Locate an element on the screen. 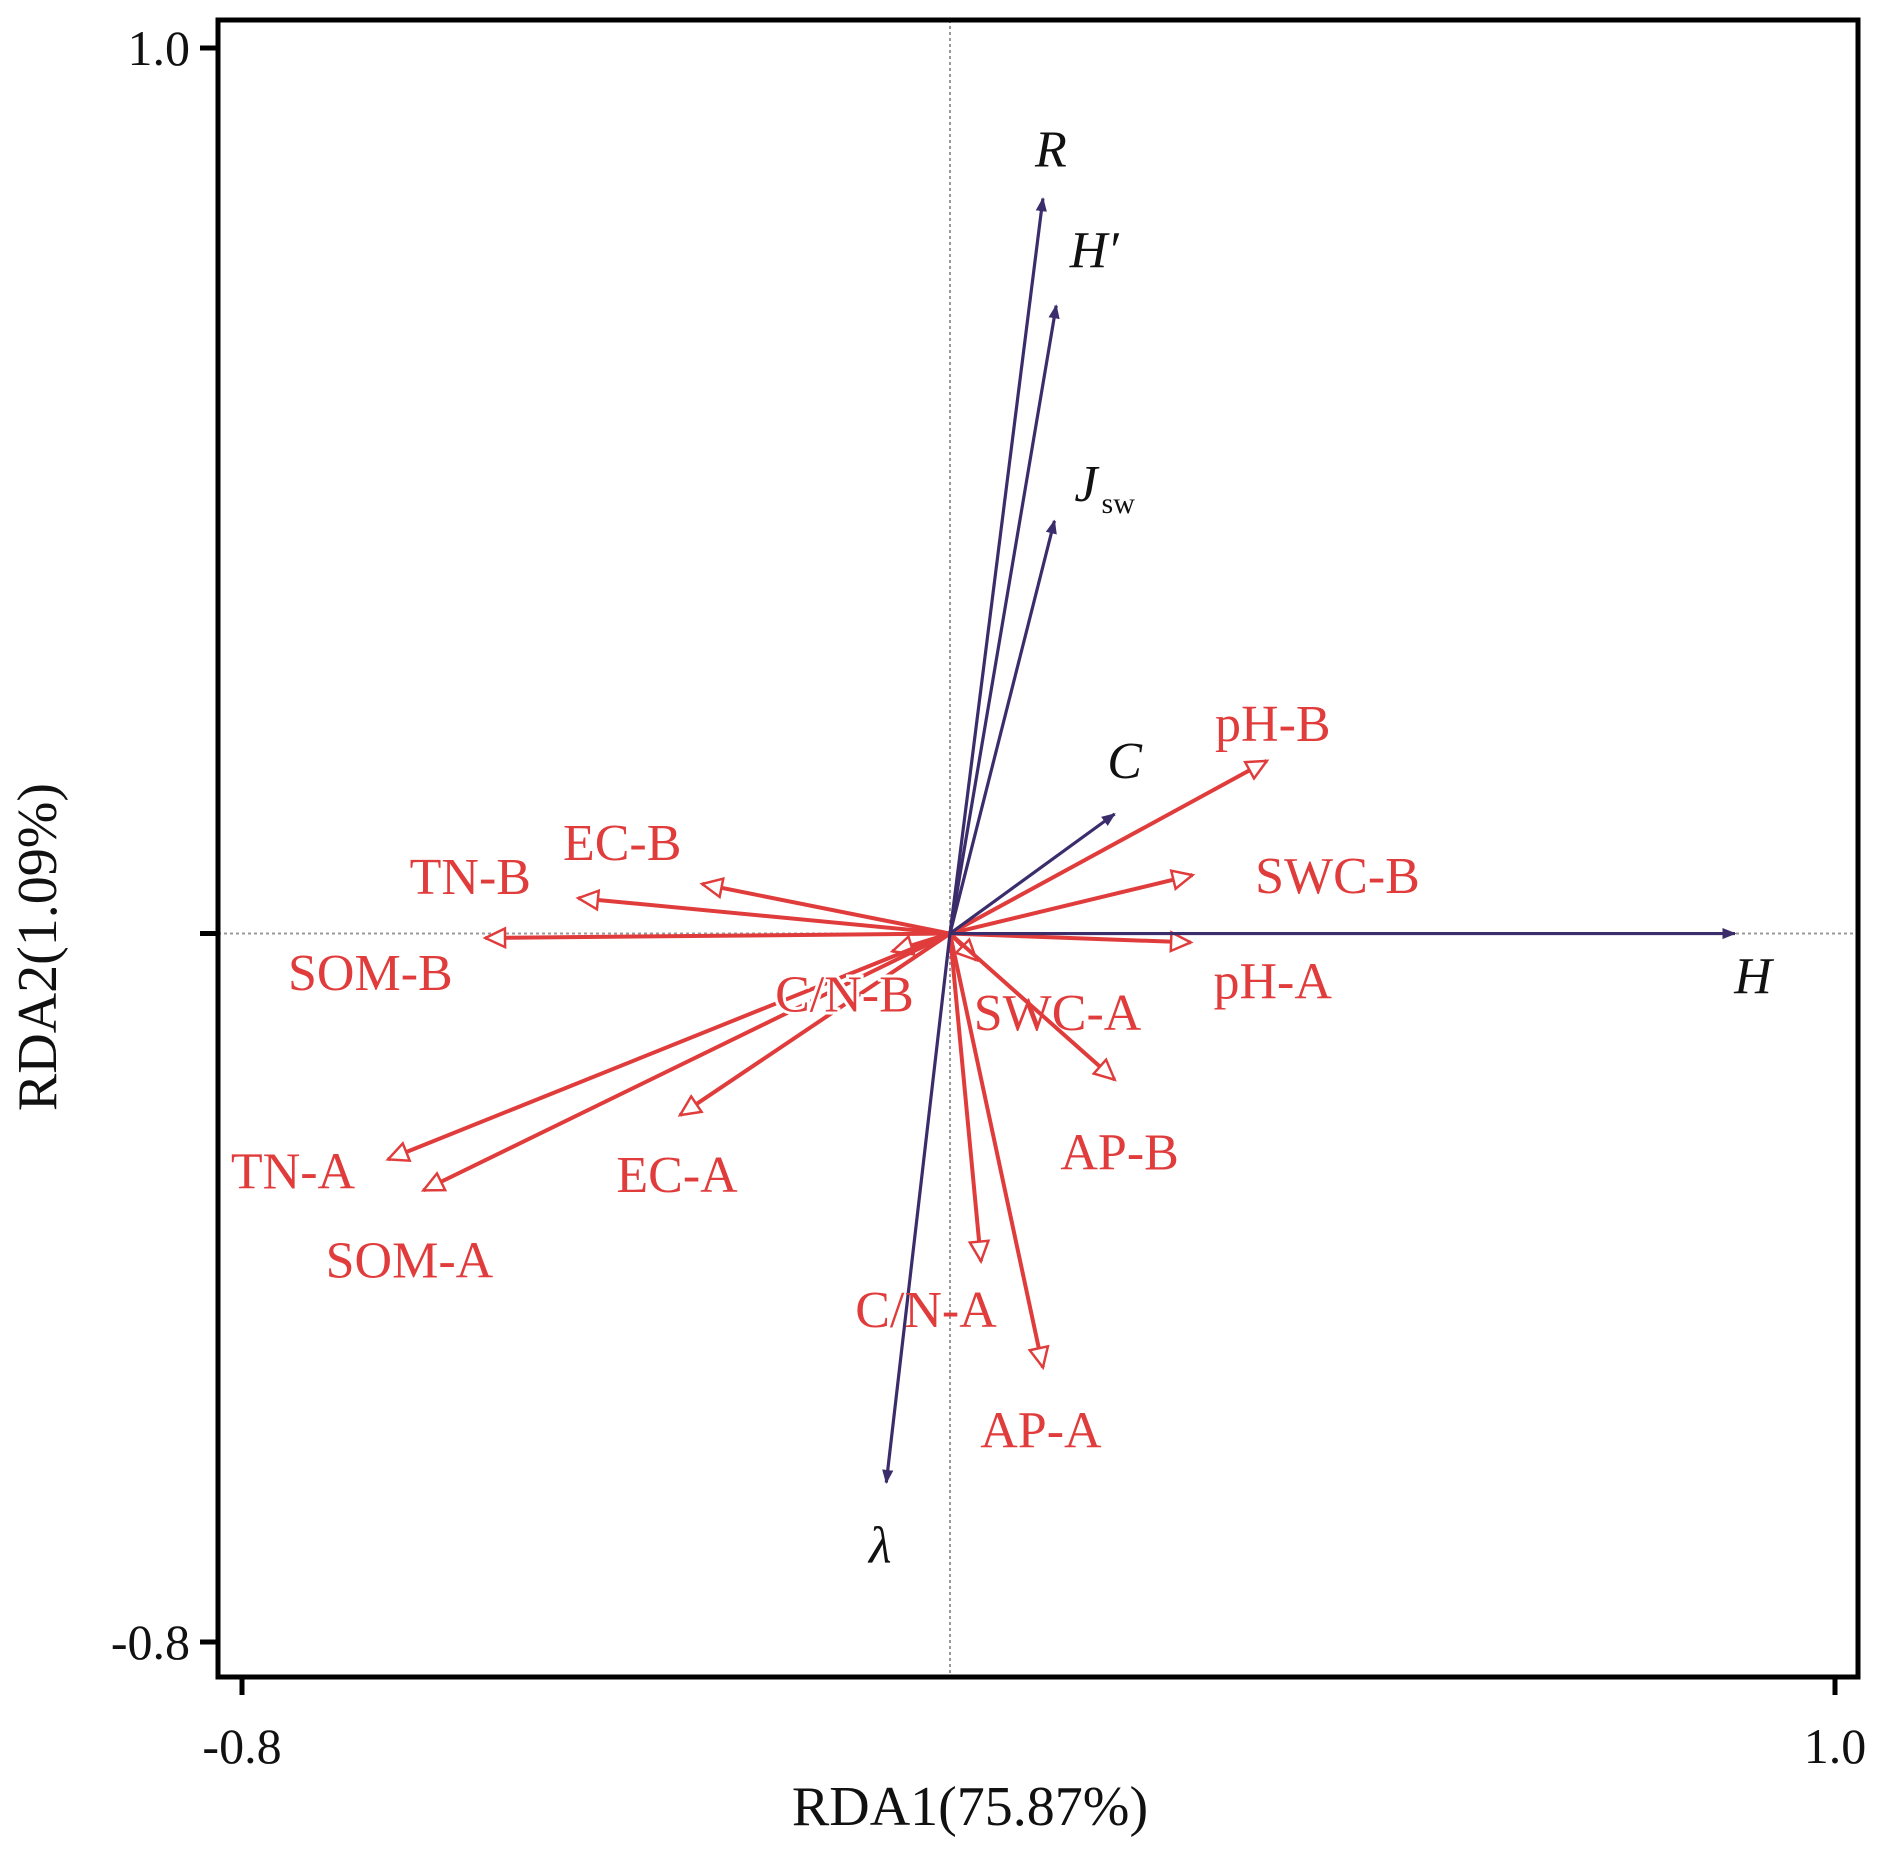 Image resolution: width=1890 pixels, height=1849 pixels. response-vector-r is located at coordinates (997, 565).